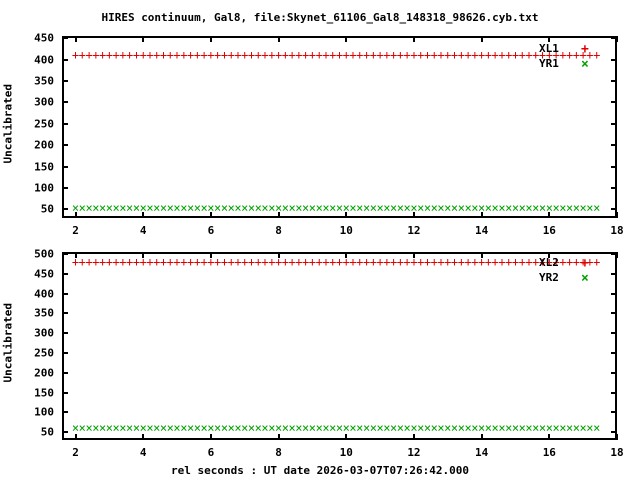  Describe the element at coordinates (278, 230) in the screenshot. I see `x-axis-tick-label: 8` at that location.